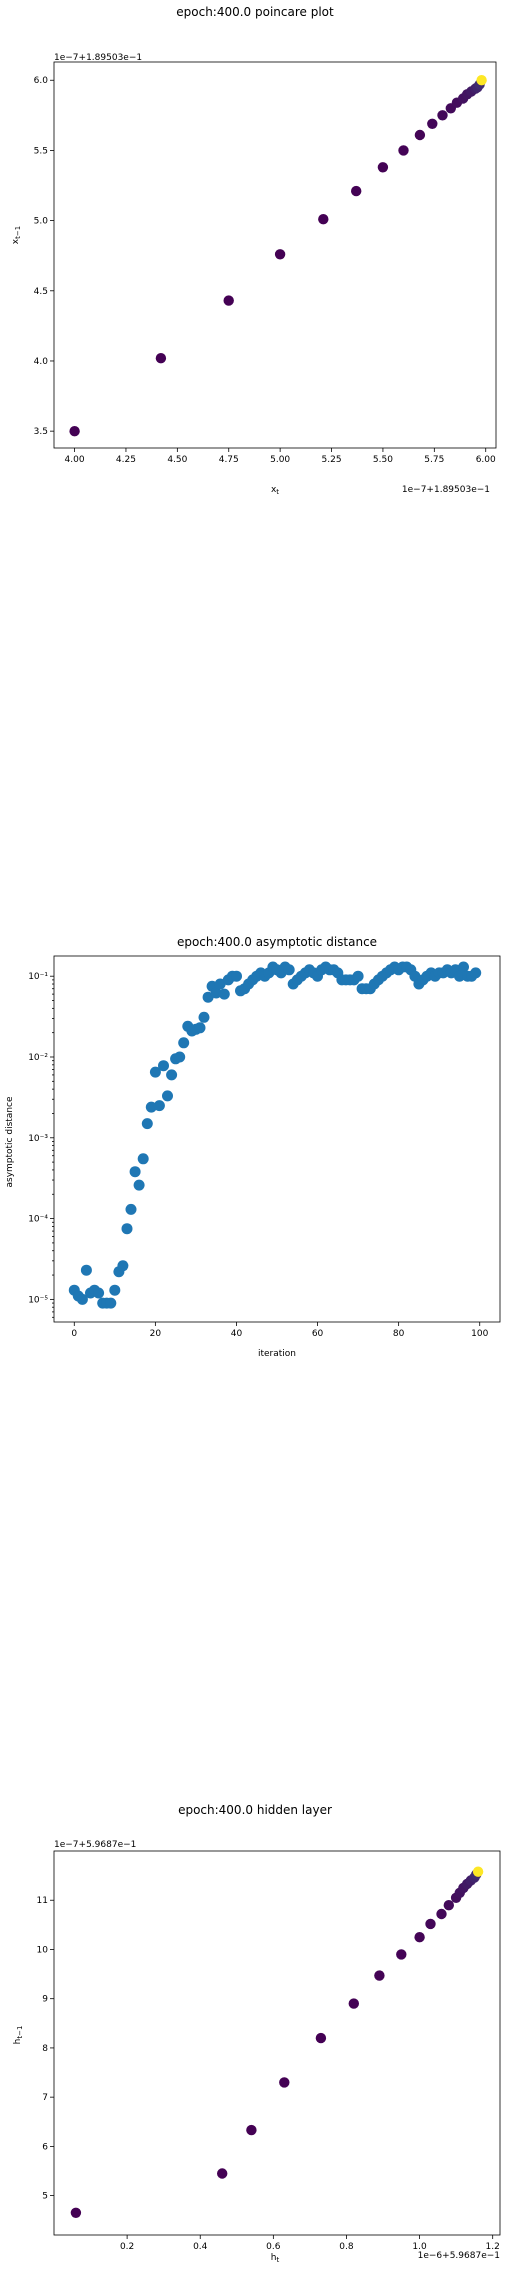  Describe the element at coordinates (156, 1334) in the screenshot. I see `x-tick-label: 20` at that location.